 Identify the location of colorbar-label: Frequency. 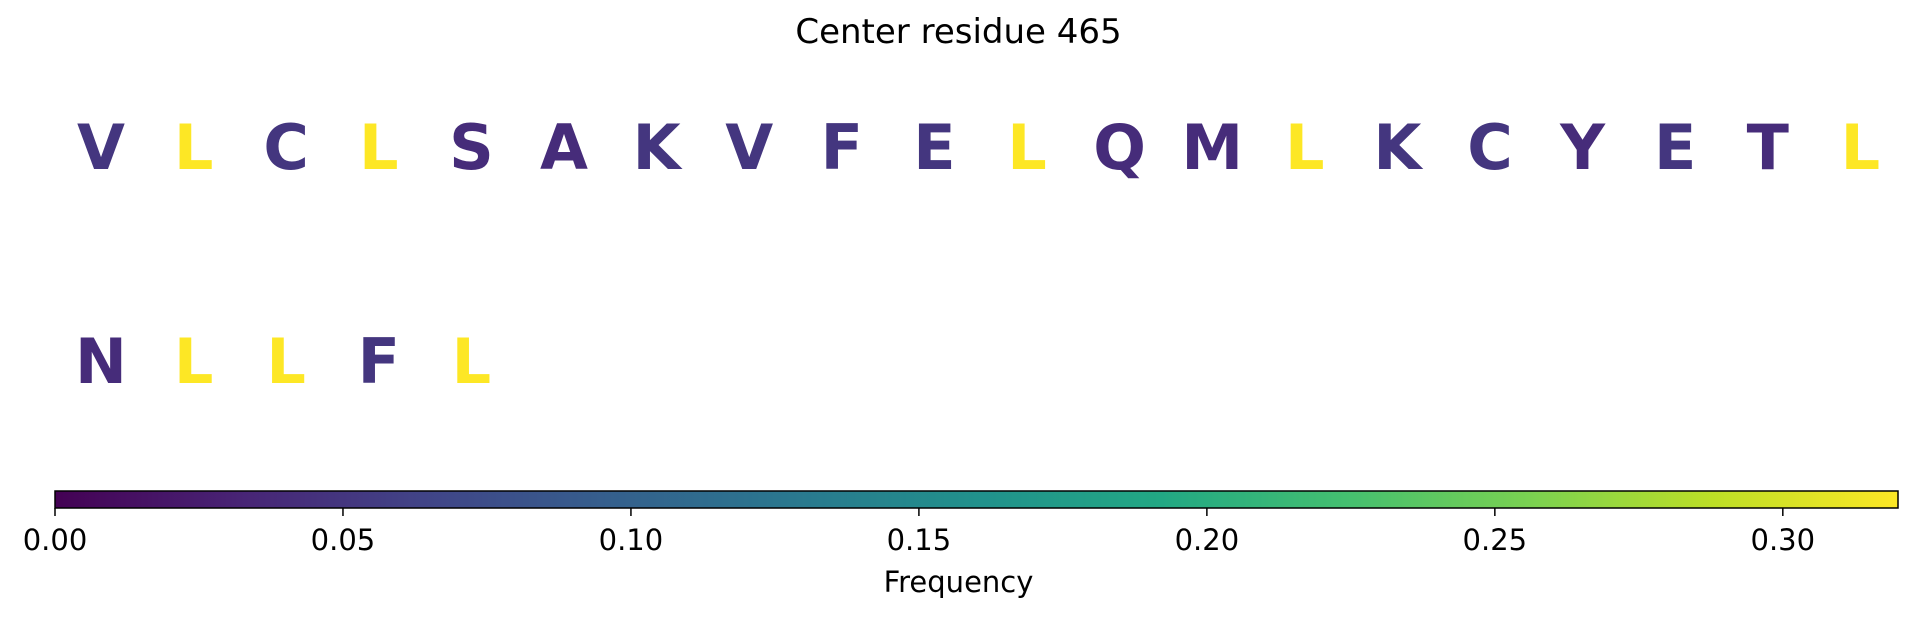
(958, 582).